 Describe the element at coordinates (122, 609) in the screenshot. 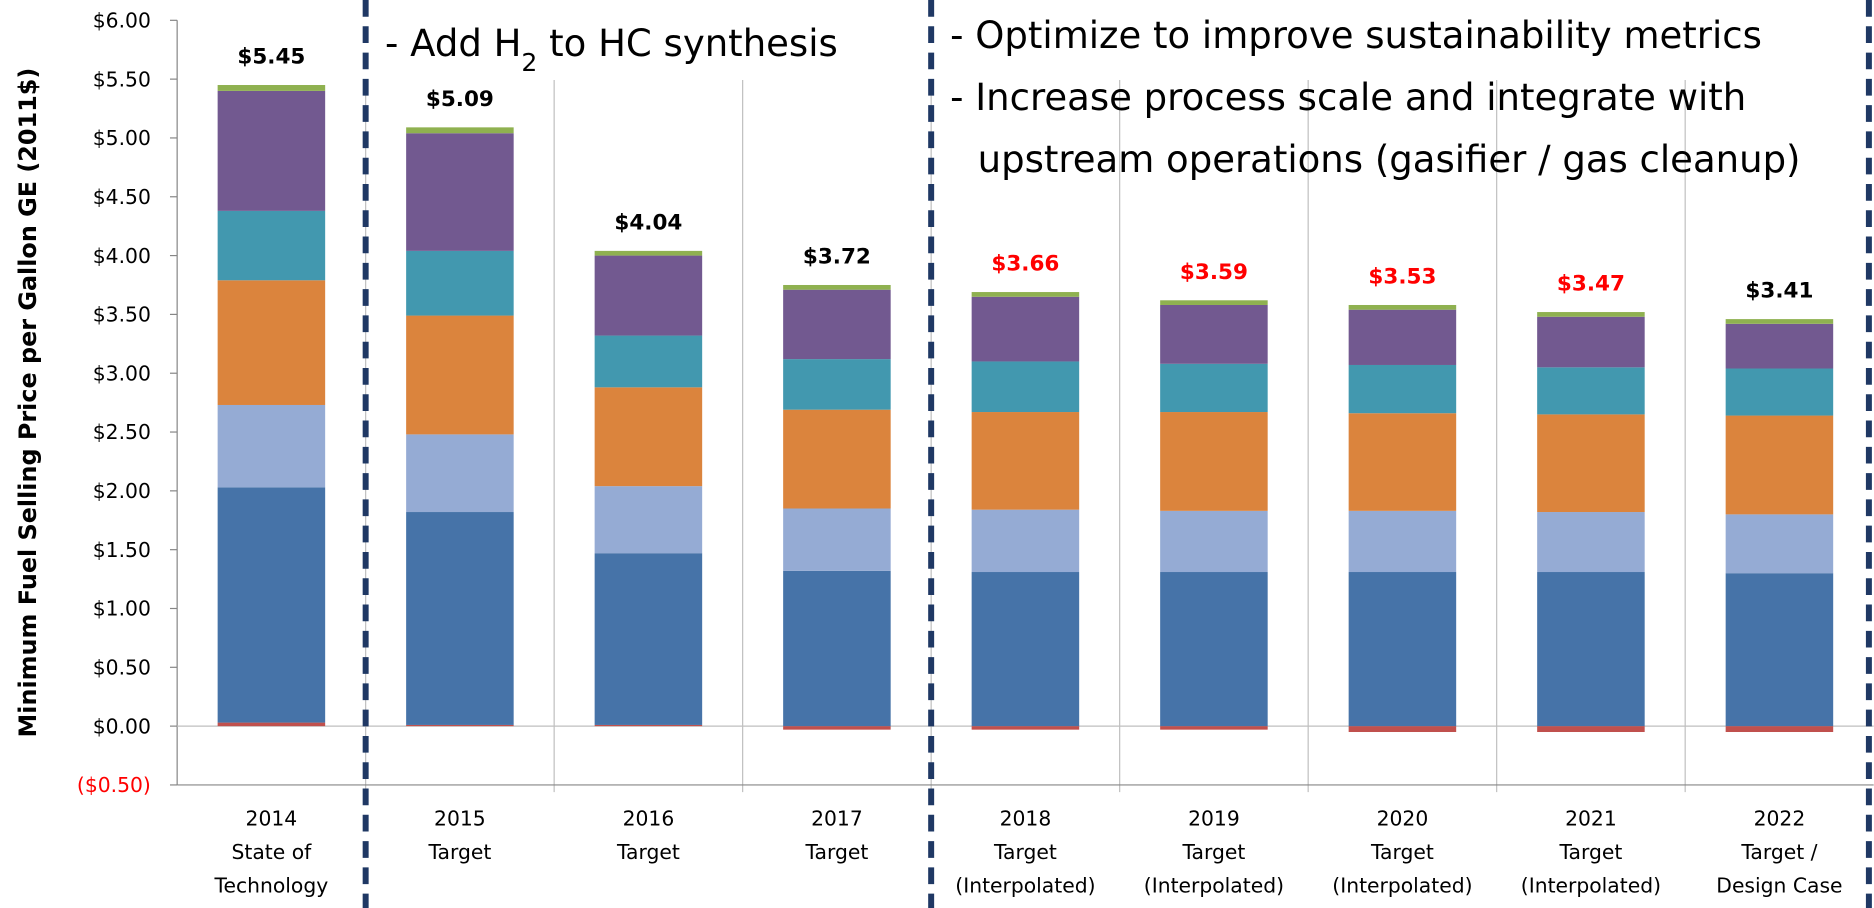

I see `y-tick-label: $1.00` at that location.